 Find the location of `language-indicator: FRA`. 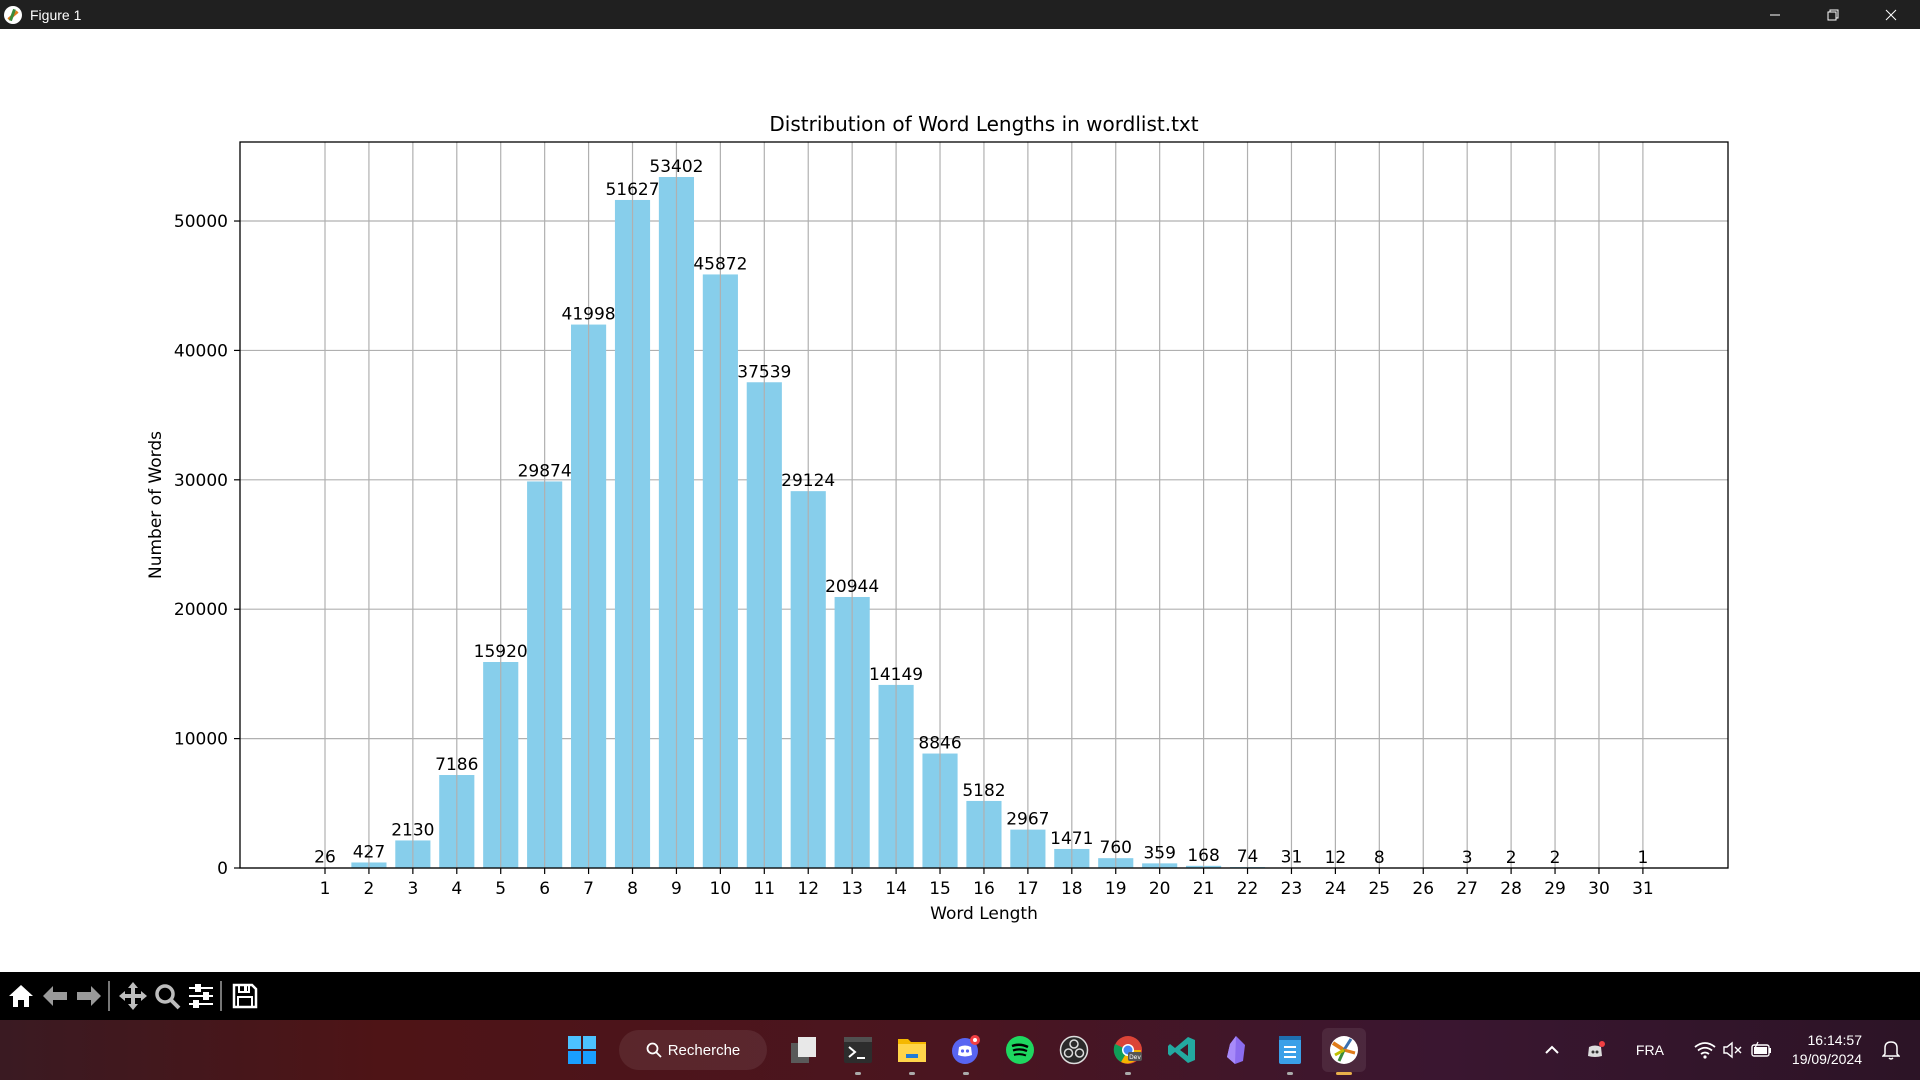

language-indicator: FRA is located at coordinates (1650, 1050).